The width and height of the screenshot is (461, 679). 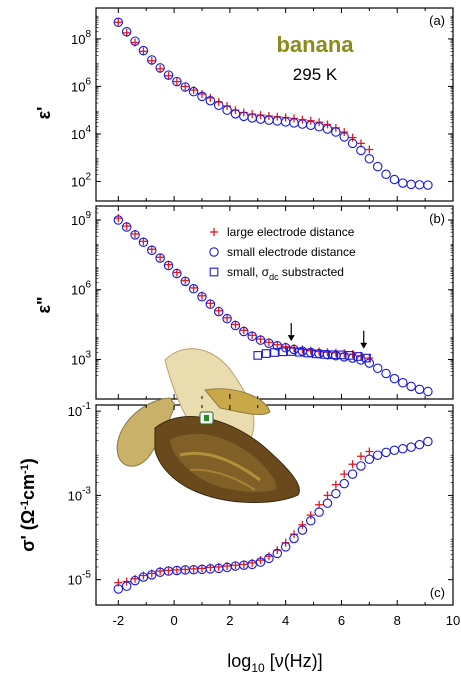 What do you see at coordinates (364, 339) in the screenshot?
I see `peak-arrow` at bounding box center [364, 339].